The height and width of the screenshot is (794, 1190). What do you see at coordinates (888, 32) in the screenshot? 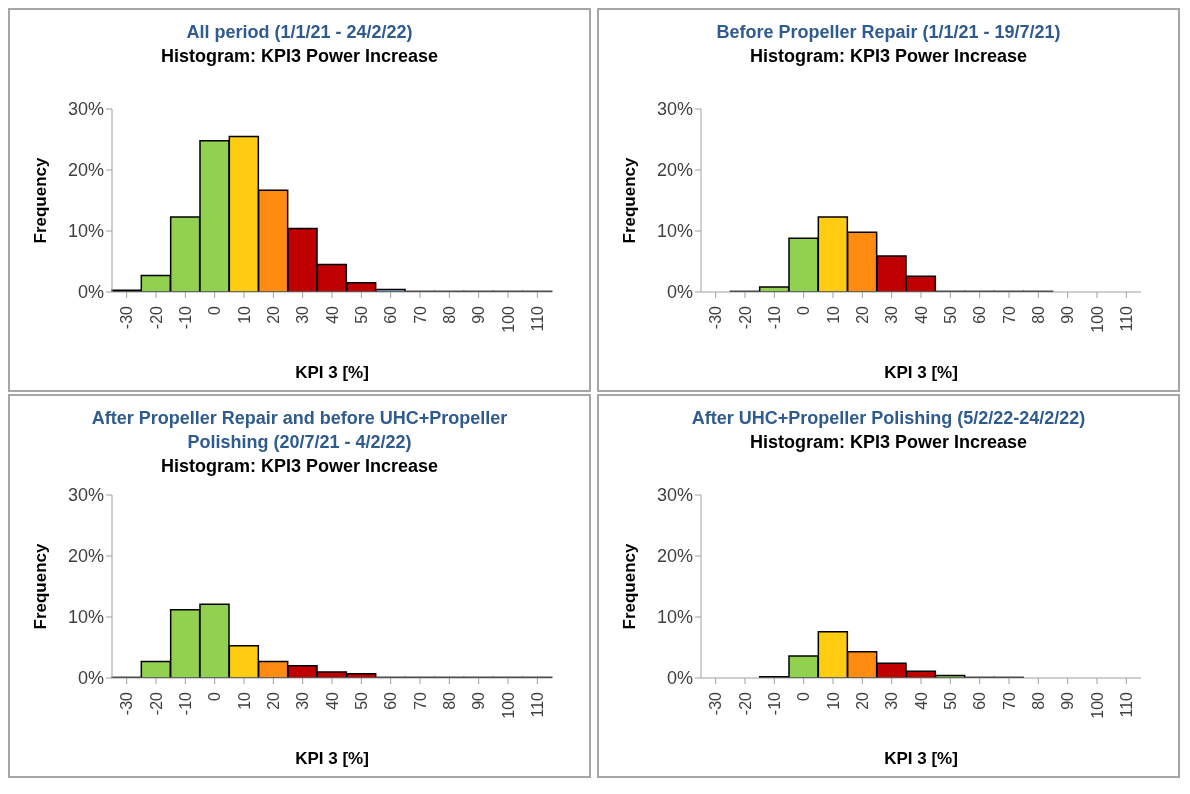
I see `chart-title: Before Propeller Repair (1/1/21 - 19/7/21)` at bounding box center [888, 32].